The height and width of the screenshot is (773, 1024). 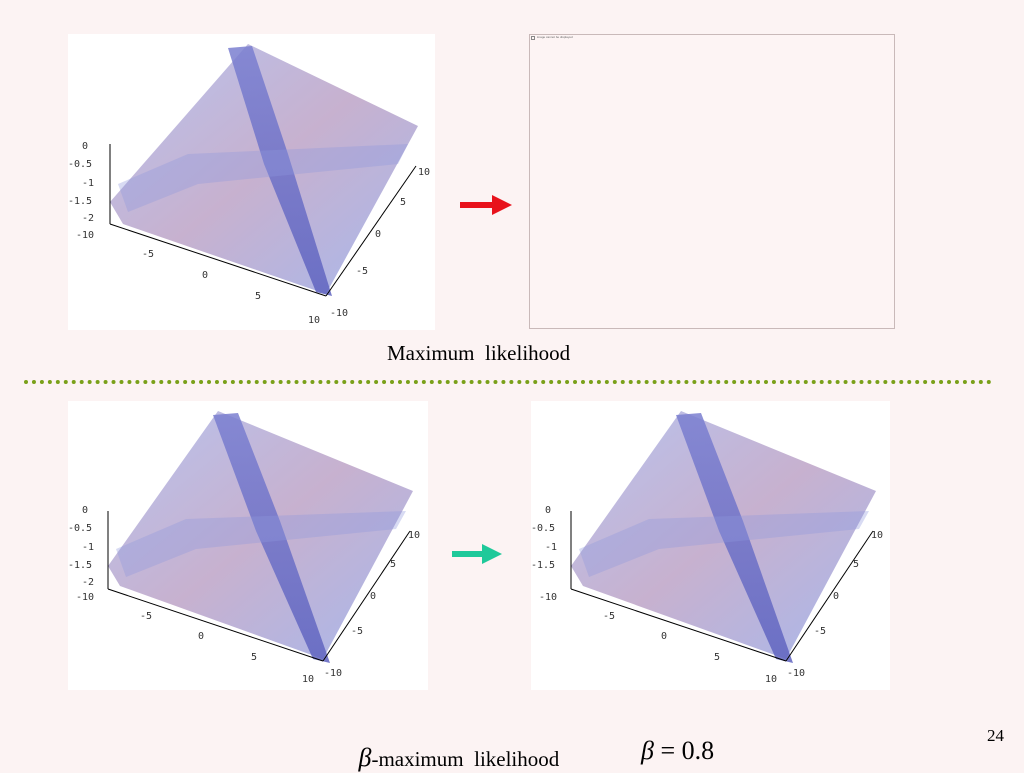 I want to click on surface-ridge, so click(x=280, y=171).